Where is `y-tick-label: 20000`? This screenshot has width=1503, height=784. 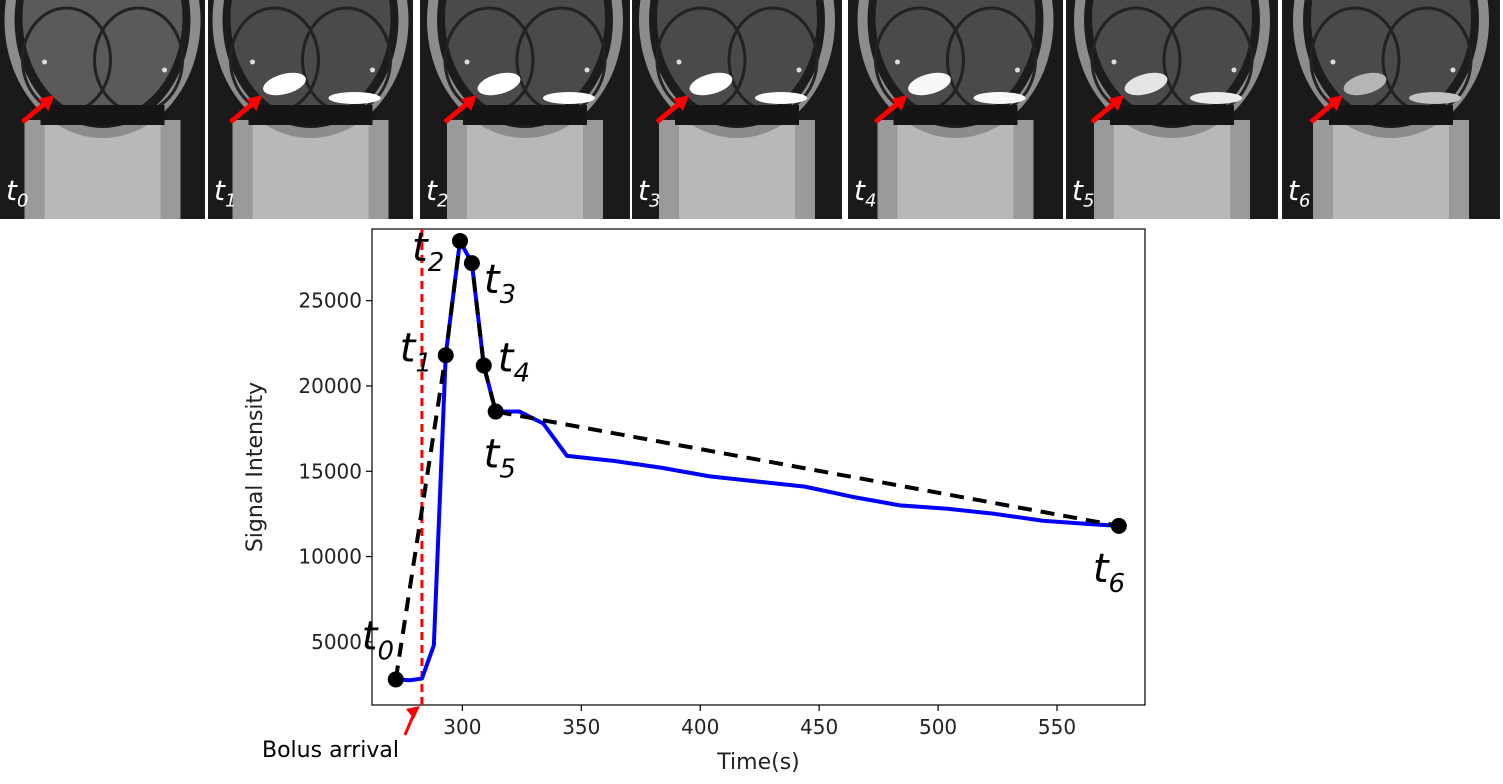 y-tick-label: 20000 is located at coordinates (330, 386).